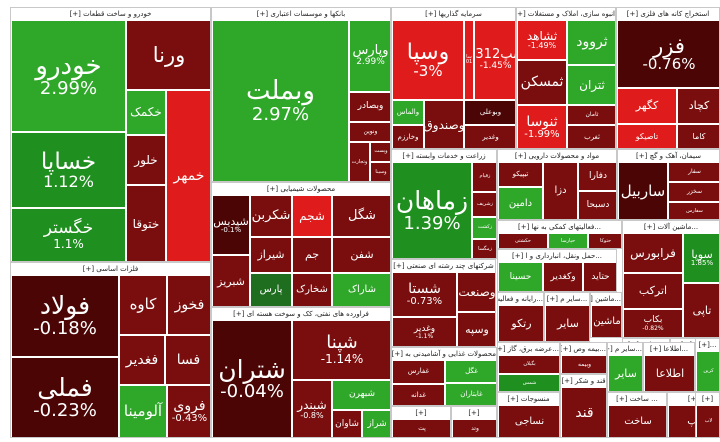 The image size is (720, 442). Describe the element at coordinates (65, 316) in the screenshot. I see `stock-tile-1-0: فولاد -0.18%` at that location.